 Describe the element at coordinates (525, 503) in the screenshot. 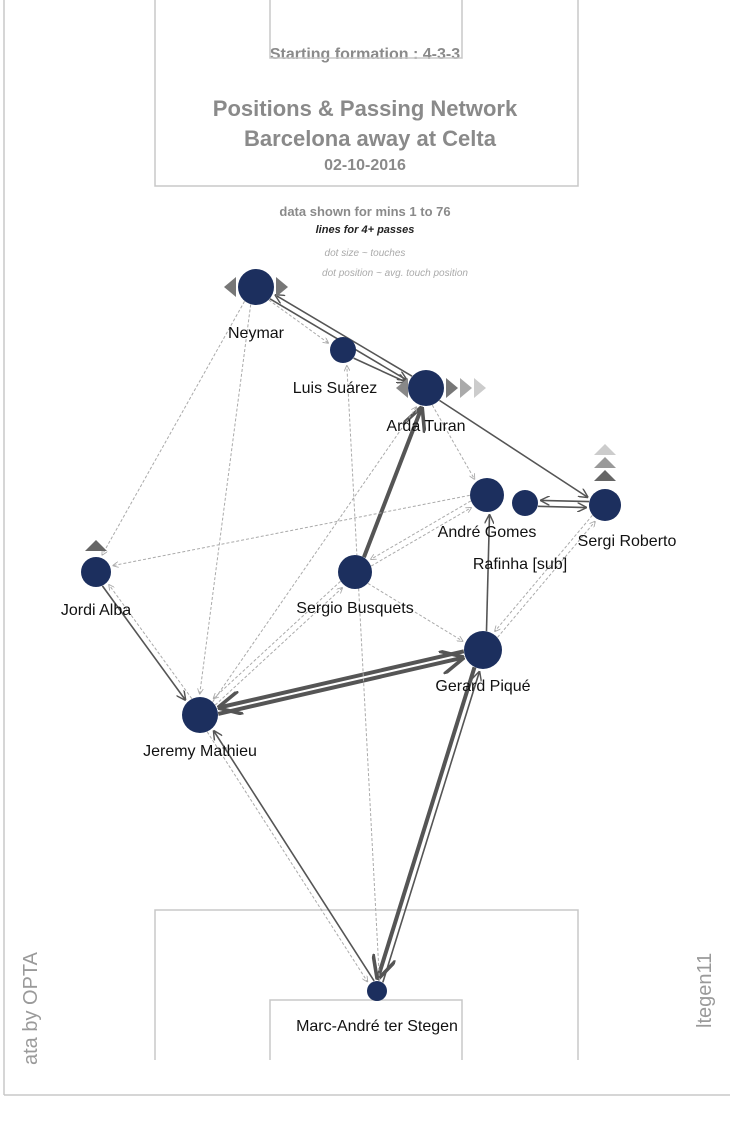

I see `player-dot-rafinha` at that location.